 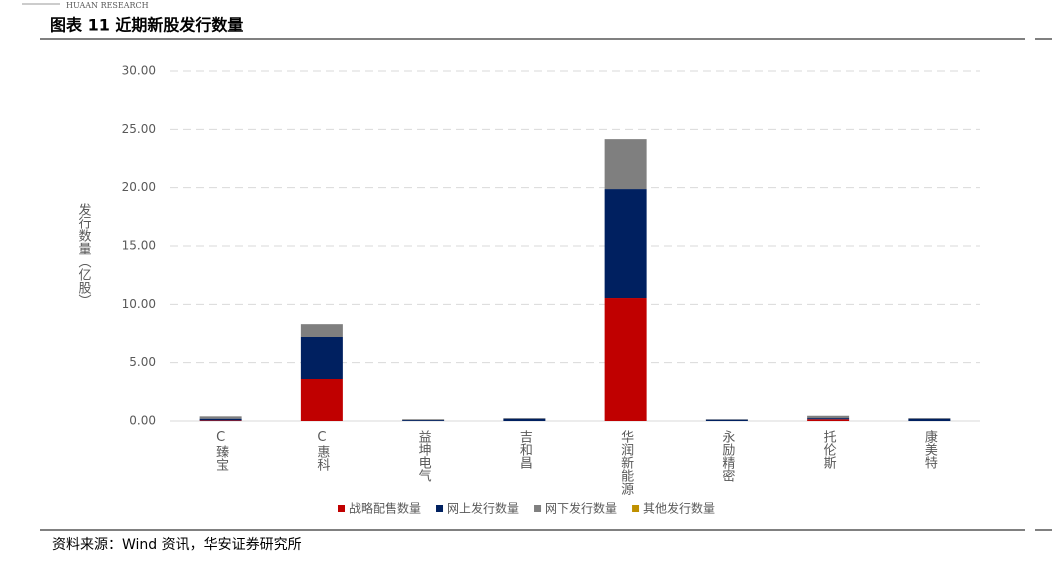 I want to click on y-tick-label: 30.00, so click(x=139, y=71).